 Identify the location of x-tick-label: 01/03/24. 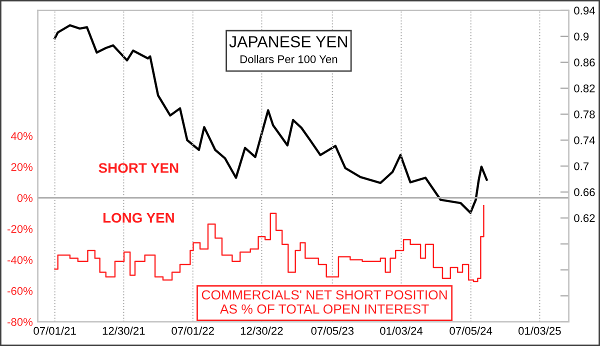
(401, 330).